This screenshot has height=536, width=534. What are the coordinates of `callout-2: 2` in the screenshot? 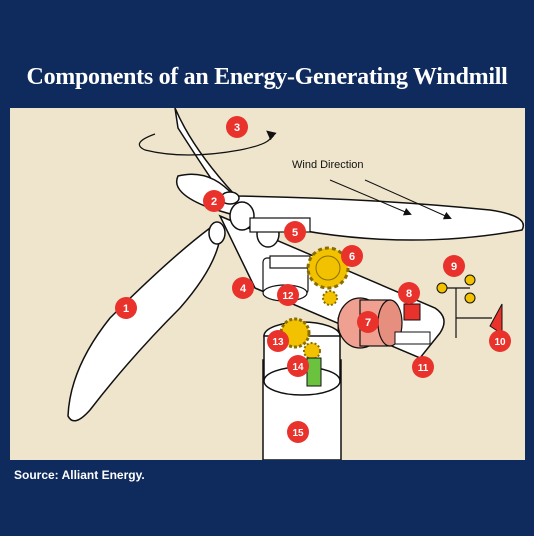 It's located at (214, 201).